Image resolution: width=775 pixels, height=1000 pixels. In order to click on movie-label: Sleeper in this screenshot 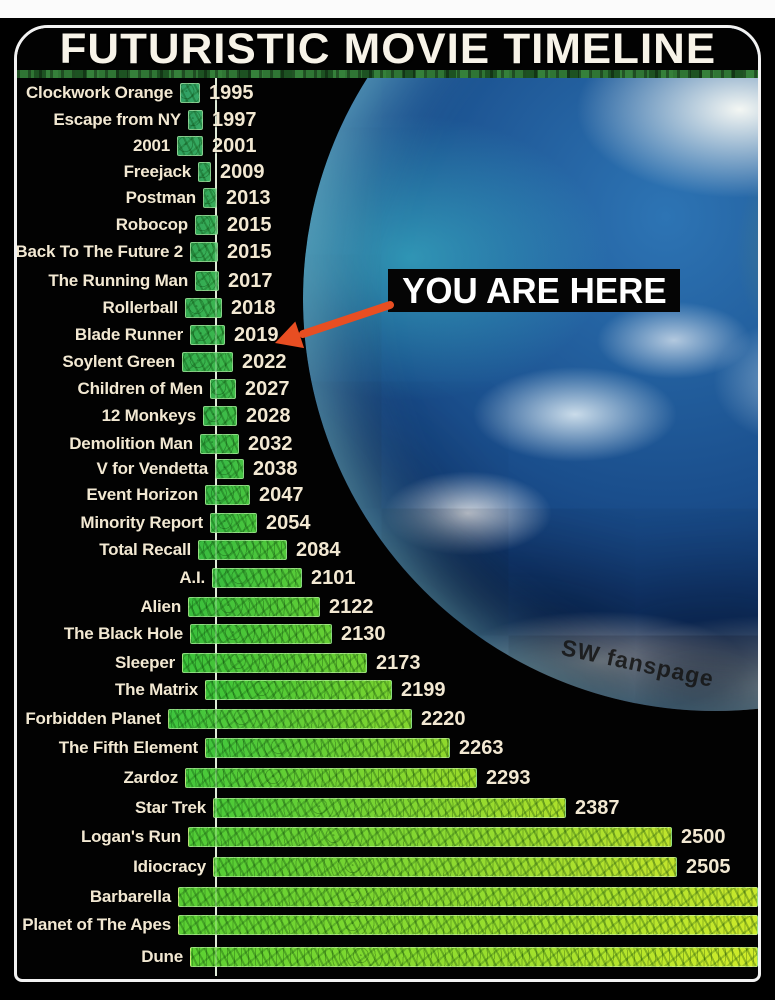, I will do `click(144, 662)`.